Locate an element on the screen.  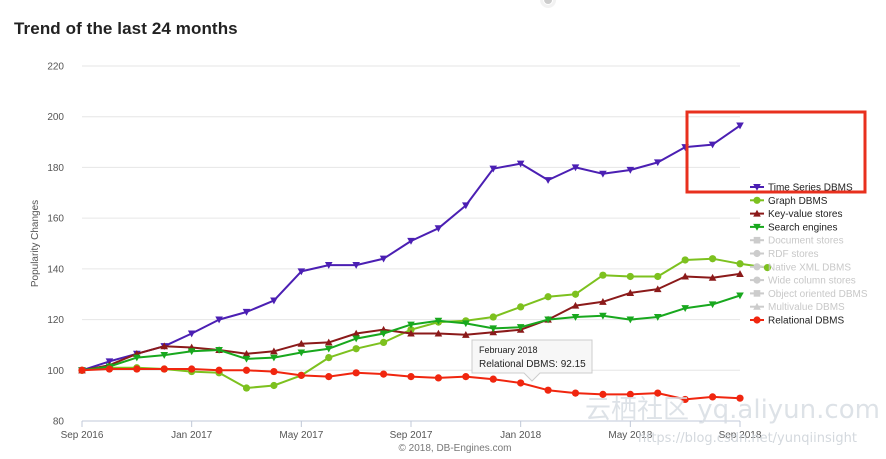
legend-item-multivalue-dbms: Multivalue DBMS is located at coordinates (797, 307).